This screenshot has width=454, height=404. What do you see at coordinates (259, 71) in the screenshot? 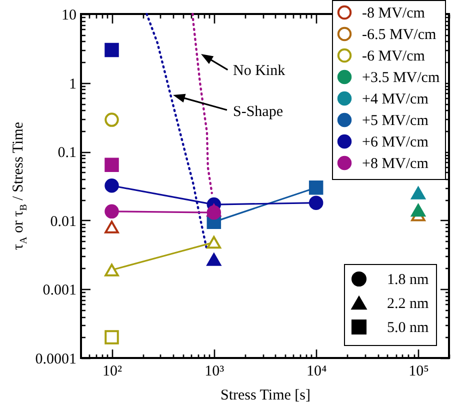
I see `annotation: No Kink` at bounding box center [259, 71].